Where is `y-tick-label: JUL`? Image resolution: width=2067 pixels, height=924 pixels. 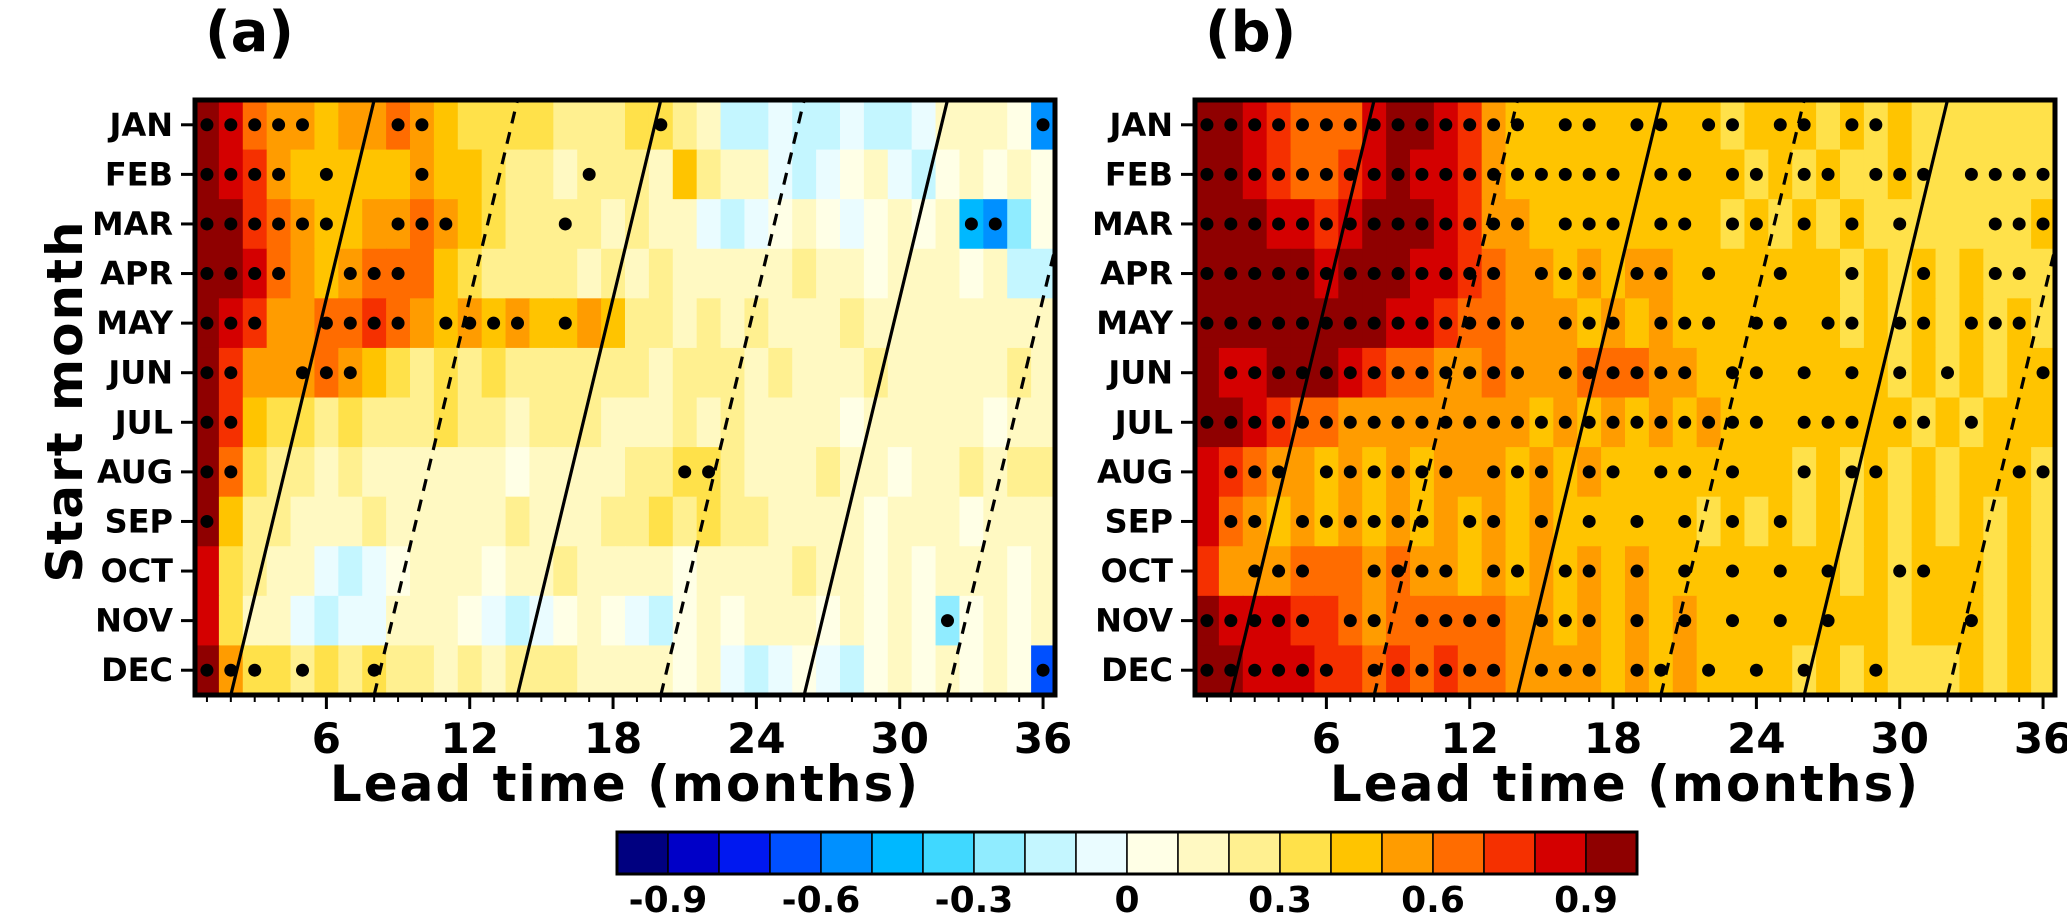
y-tick-label: JUL is located at coordinates (143, 422).